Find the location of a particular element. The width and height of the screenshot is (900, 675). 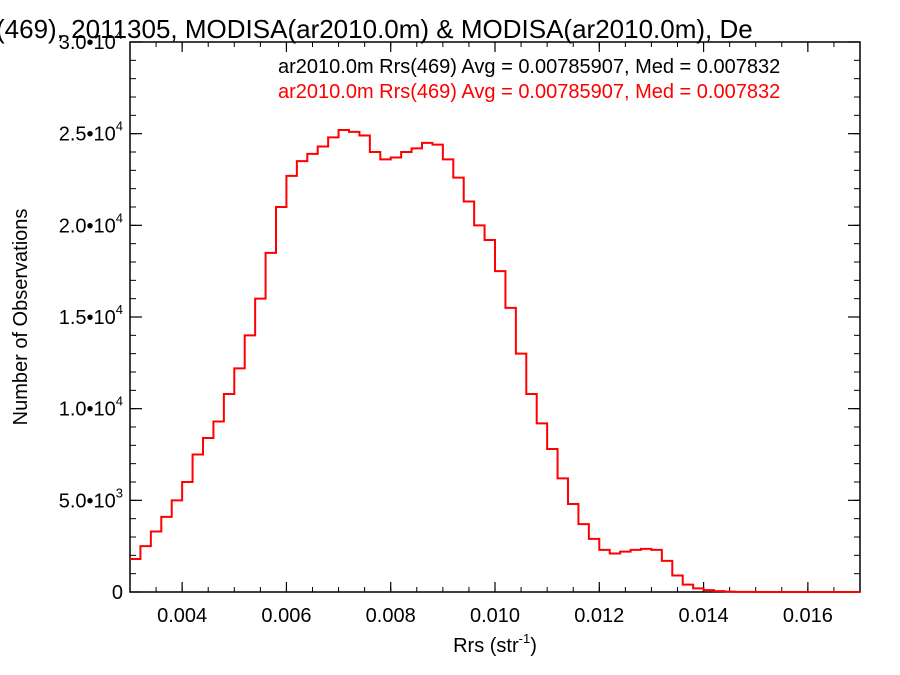

x-axis-label-main: Rrs (str is located at coordinates (486, 646).